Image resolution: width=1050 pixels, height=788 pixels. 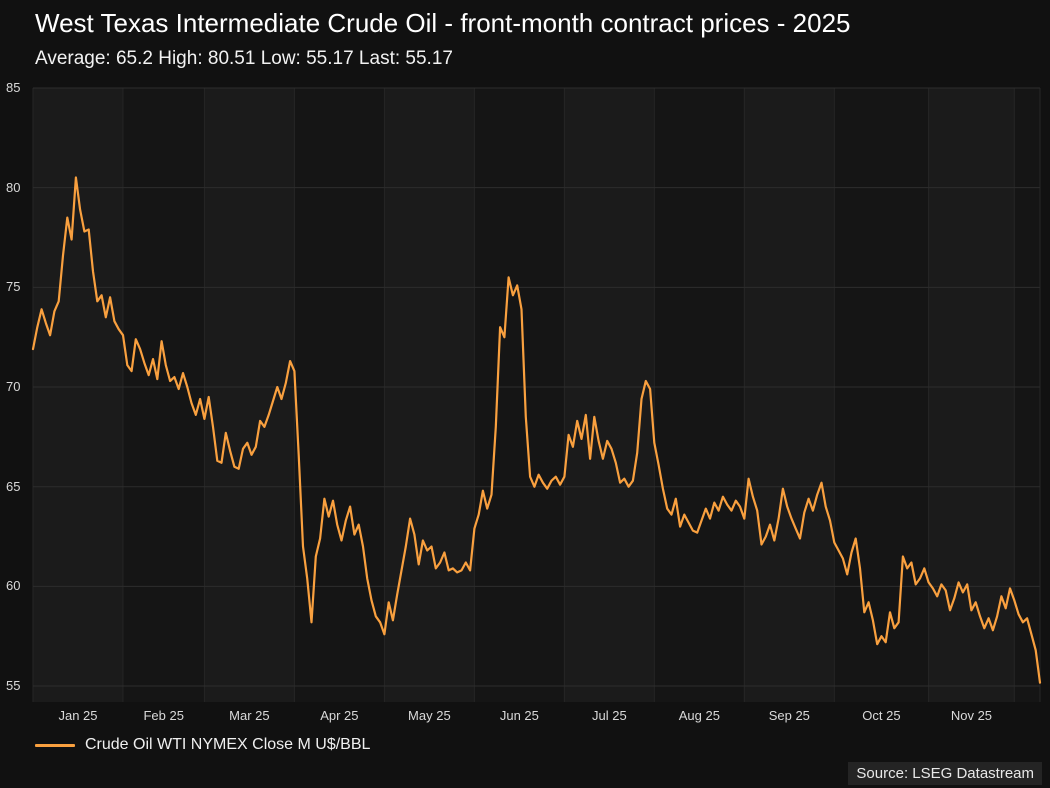 I want to click on x-tick-label: Oct 25, so click(x=881, y=715).